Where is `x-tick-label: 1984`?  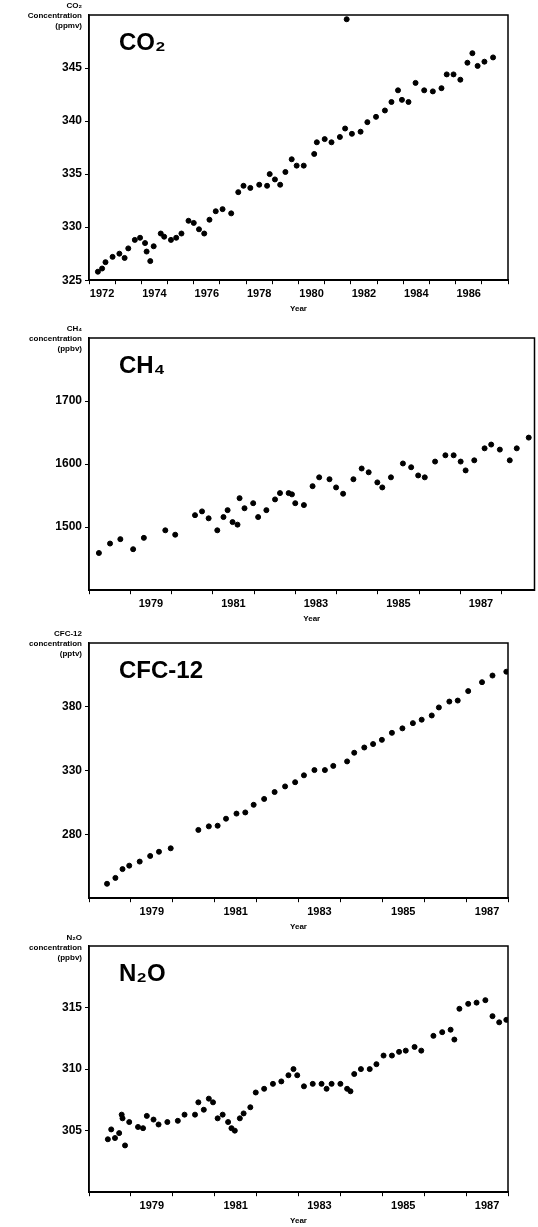
x-tick-label: 1984 is located at coordinates (417, 292).